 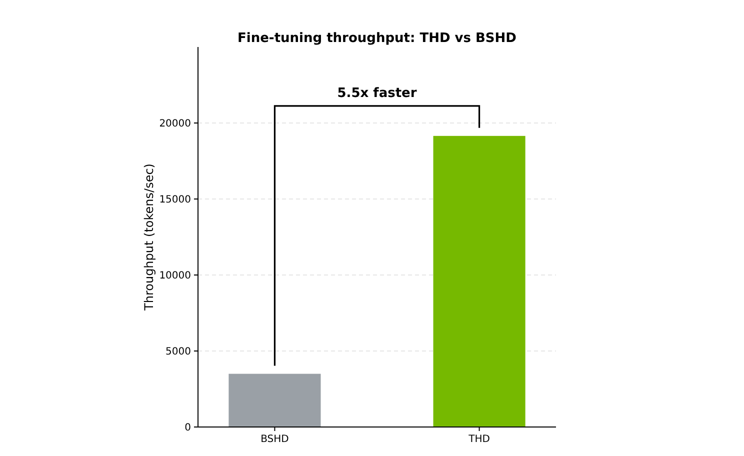 What do you see at coordinates (377, 38) in the screenshot?
I see `chart-title: Fine-tuning throughput: THD vs BSHD` at bounding box center [377, 38].